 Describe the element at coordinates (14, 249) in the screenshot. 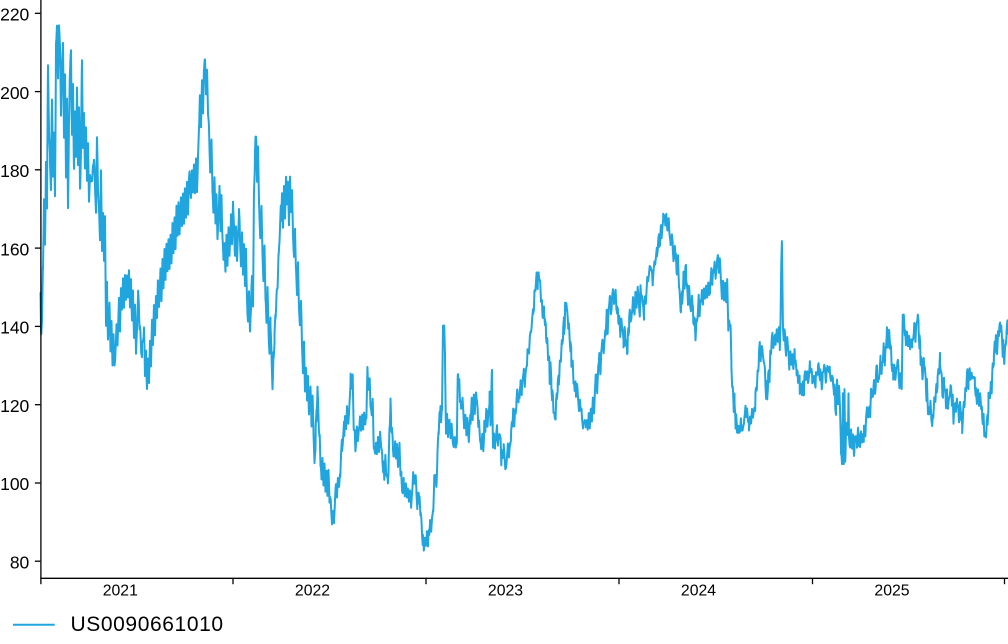

I see `svg-text: 160` at that location.